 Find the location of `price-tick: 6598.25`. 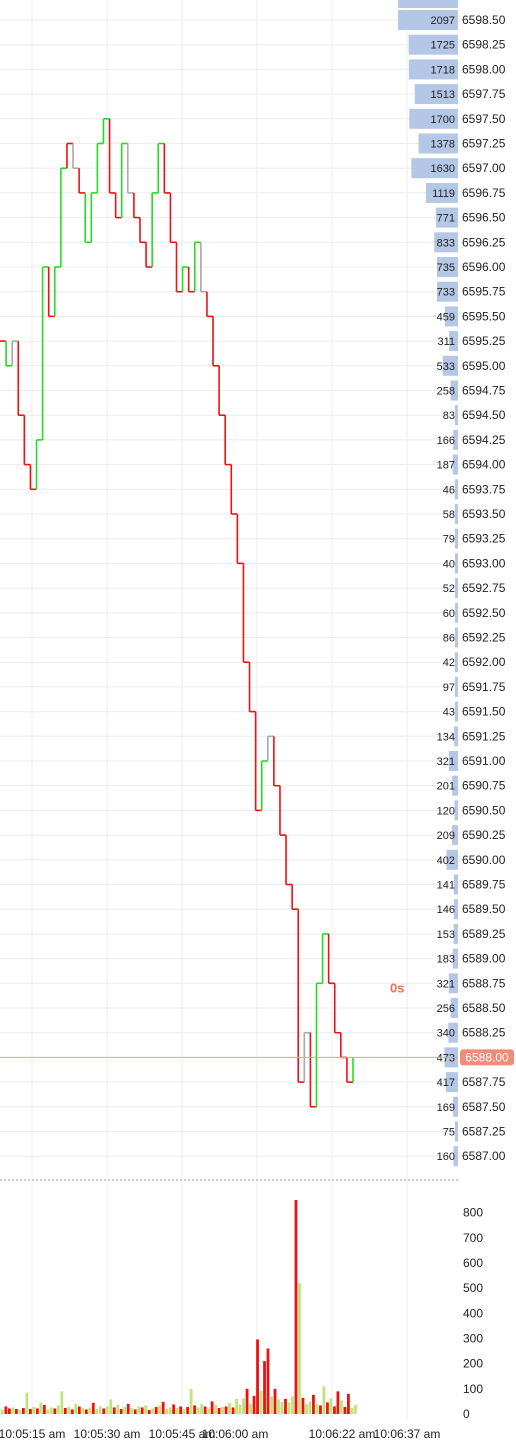

price-tick: 6598.25 is located at coordinates (484, 45).